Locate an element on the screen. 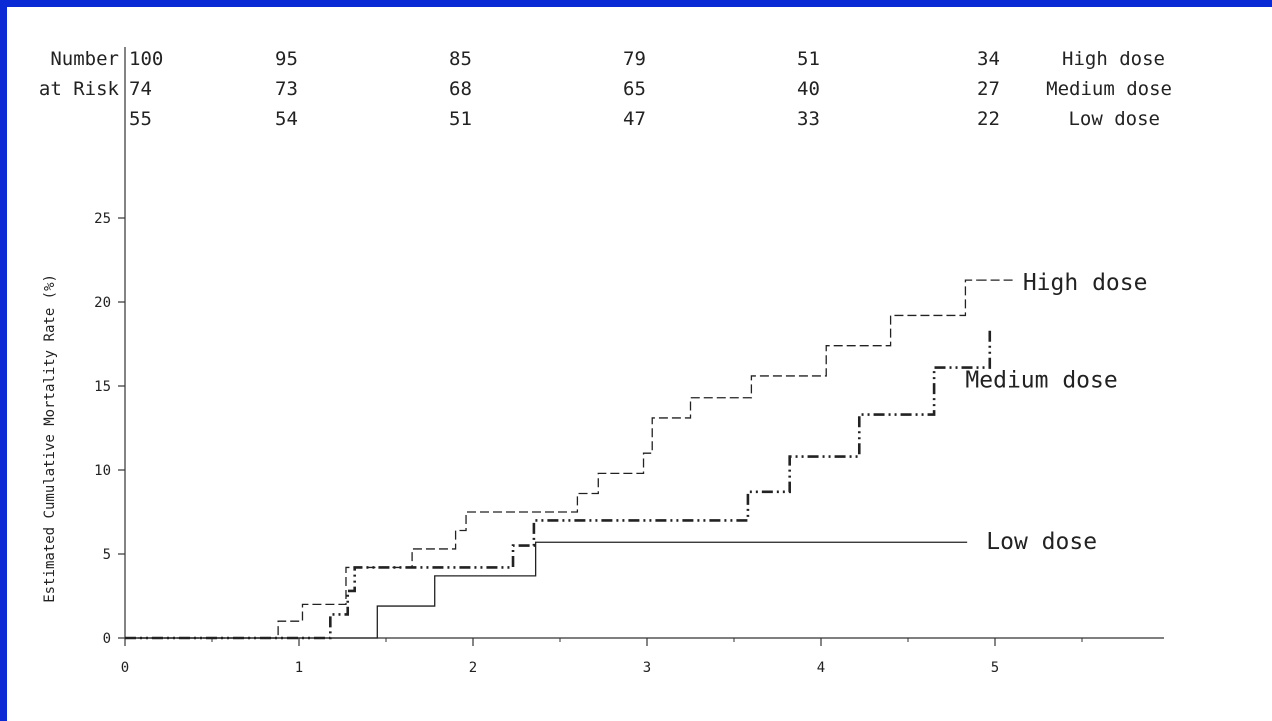 Image resolution: width=1272 pixels, height=721 pixels. risk-value: 85 is located at coordinates (460, 59).